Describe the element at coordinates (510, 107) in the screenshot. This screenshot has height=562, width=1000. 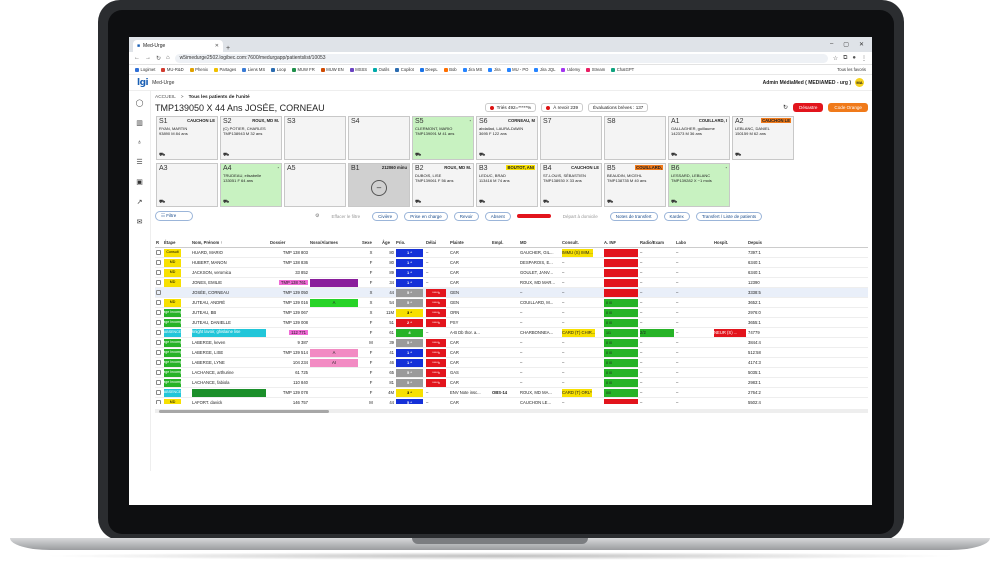
I see `tries-badge: Triés 492=*****%` at that location.